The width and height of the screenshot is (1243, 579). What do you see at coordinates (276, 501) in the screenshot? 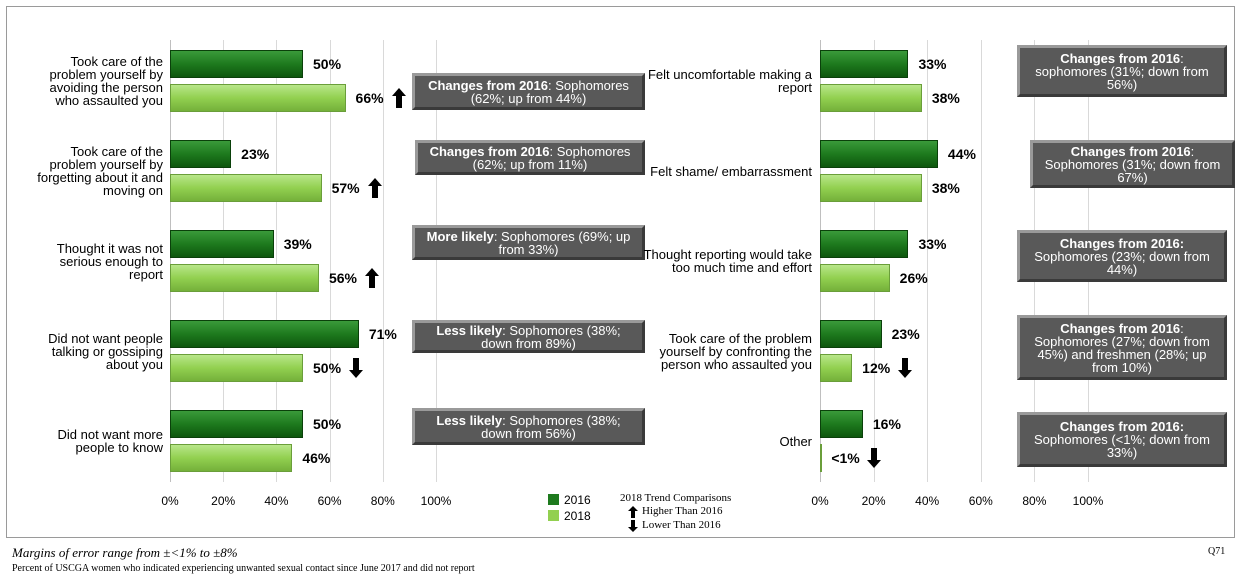
I see `x-tick-label: 40%` at bounding box center [276, 501].